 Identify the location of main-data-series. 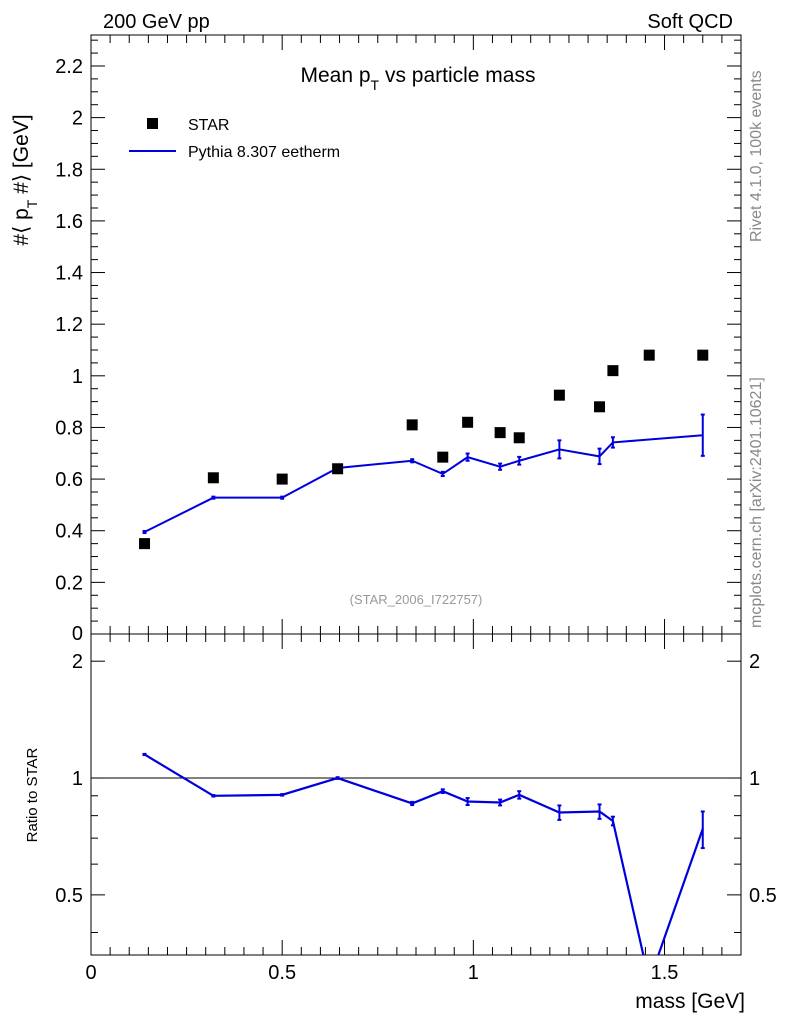
(424, 449).